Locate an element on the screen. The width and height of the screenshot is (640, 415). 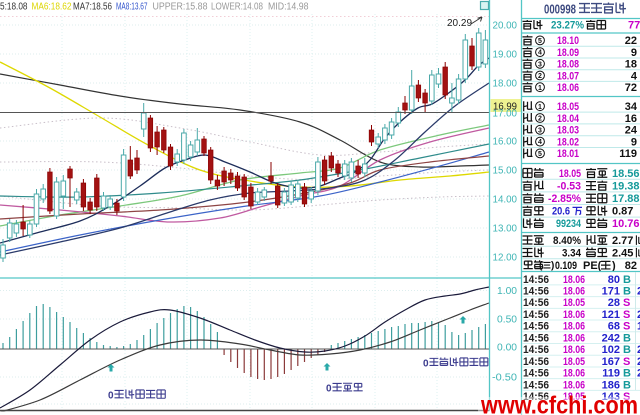
svg-text: 19.00 is located at coordinates (505, 55).